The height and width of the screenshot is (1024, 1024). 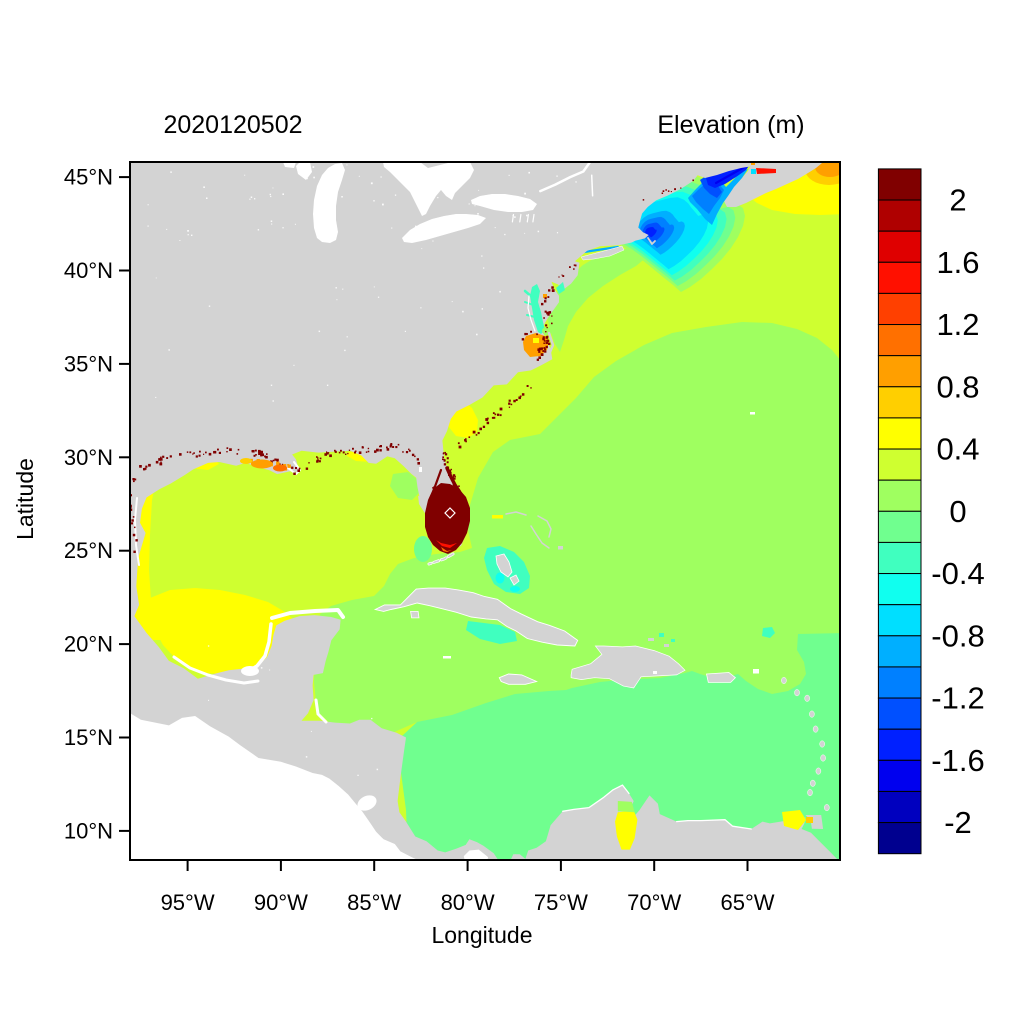 What do you see at coordinates (88, 830) in the screenshot?
I see `svg-text: 10°N` at bounding box center [88, 830].